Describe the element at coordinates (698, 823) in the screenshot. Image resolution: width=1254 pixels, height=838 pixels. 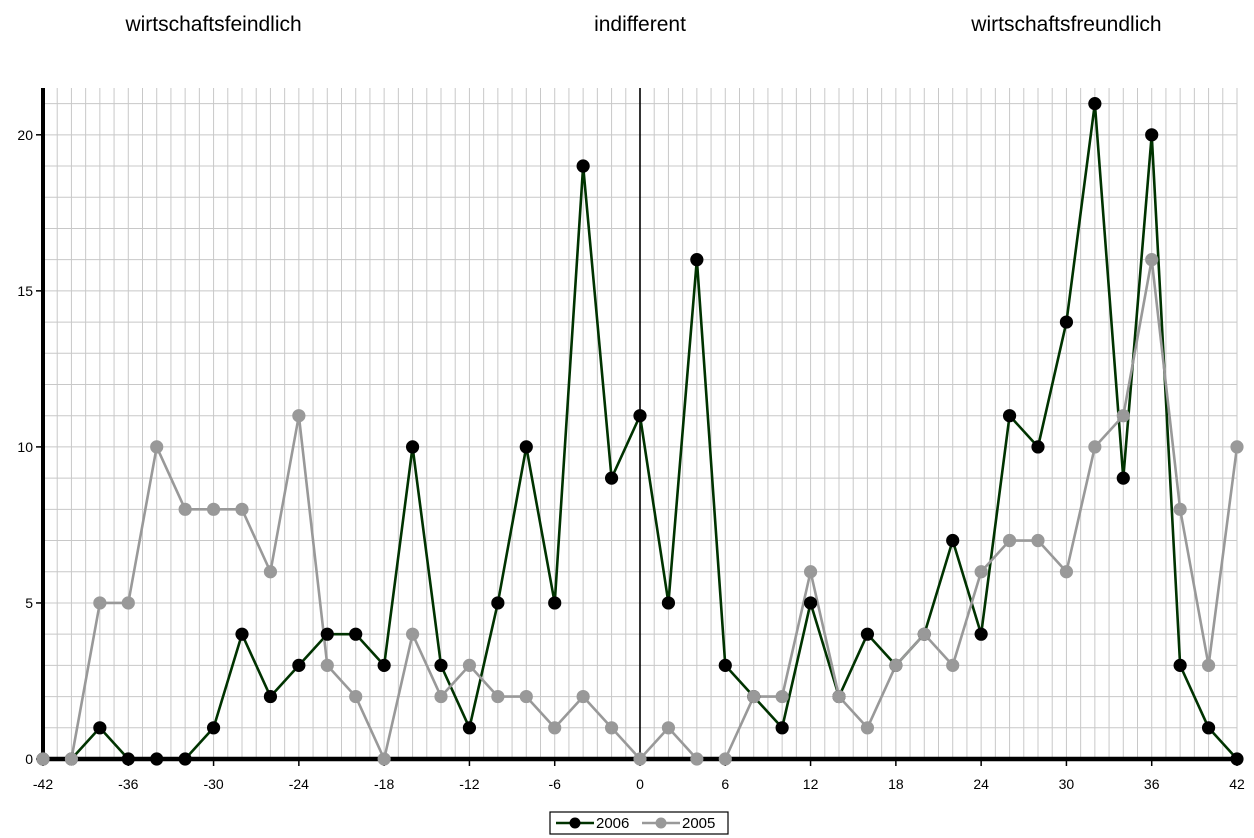
I see `legend-entry: 2005` at that location.